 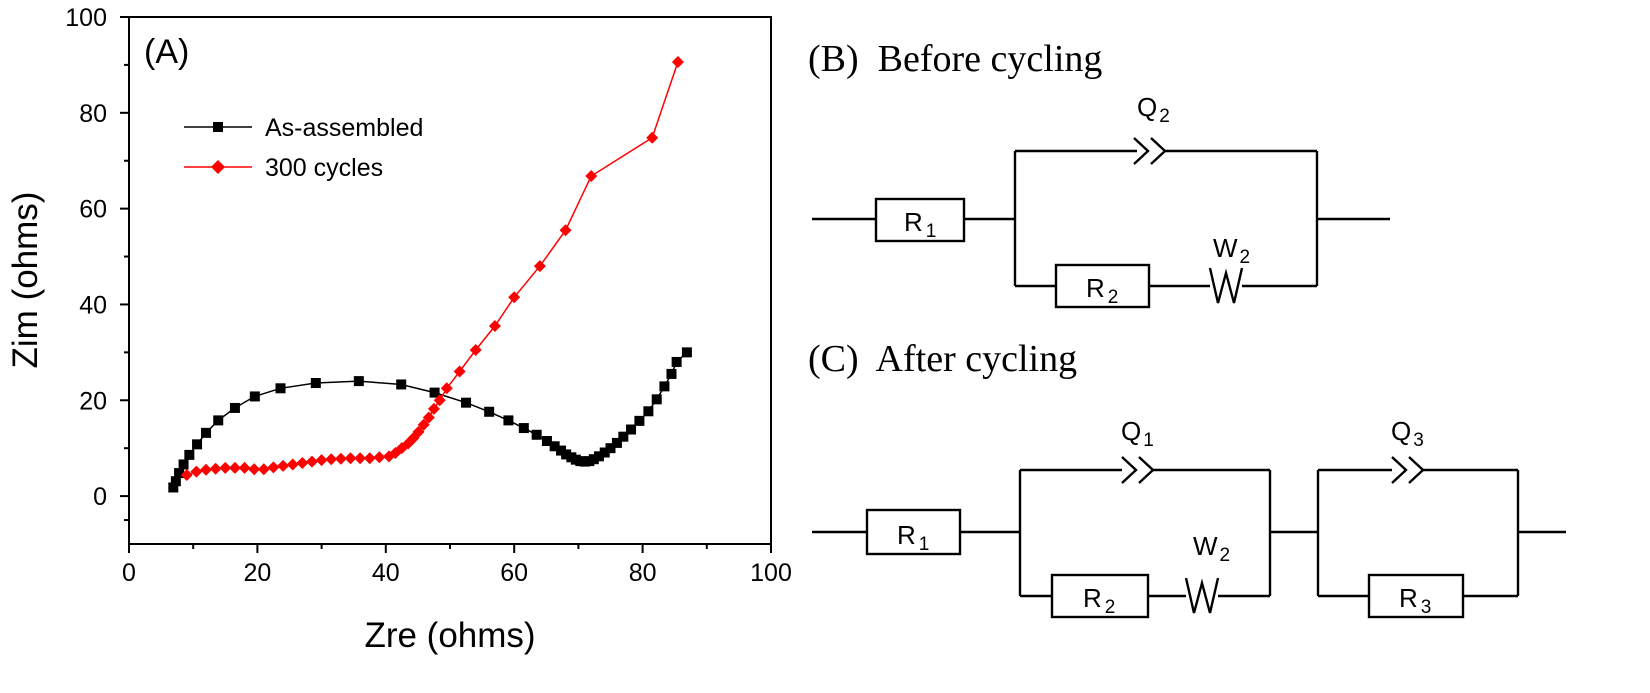 What do you see at coordinates (93, 114) in the screenshot?
I see `y-tick-label: 80` at bounding box center [93, 114].